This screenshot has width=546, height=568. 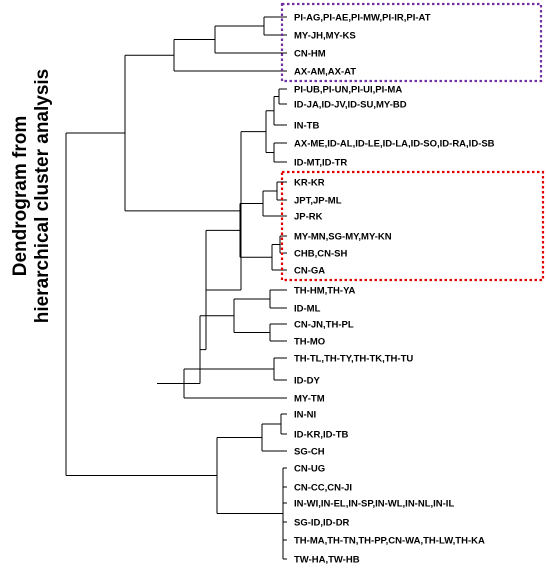 What do you see at coordinates (412, 226) in the screenshot?
I see `cluster-highlight-red` at bounding box center [412, 226].